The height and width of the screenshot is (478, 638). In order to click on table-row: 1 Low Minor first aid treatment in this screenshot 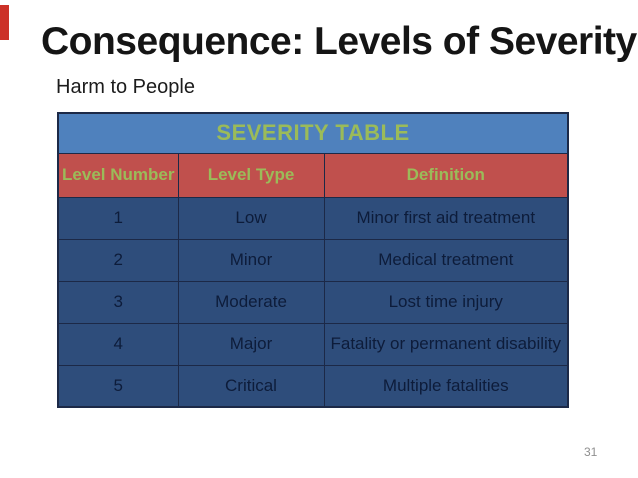, I will do `click(313, 218)`.